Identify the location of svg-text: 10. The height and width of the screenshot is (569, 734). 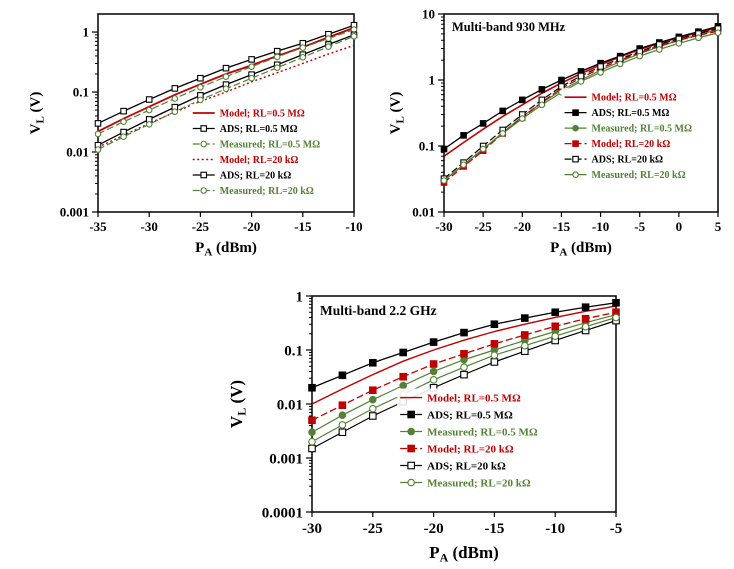
(428, 14).